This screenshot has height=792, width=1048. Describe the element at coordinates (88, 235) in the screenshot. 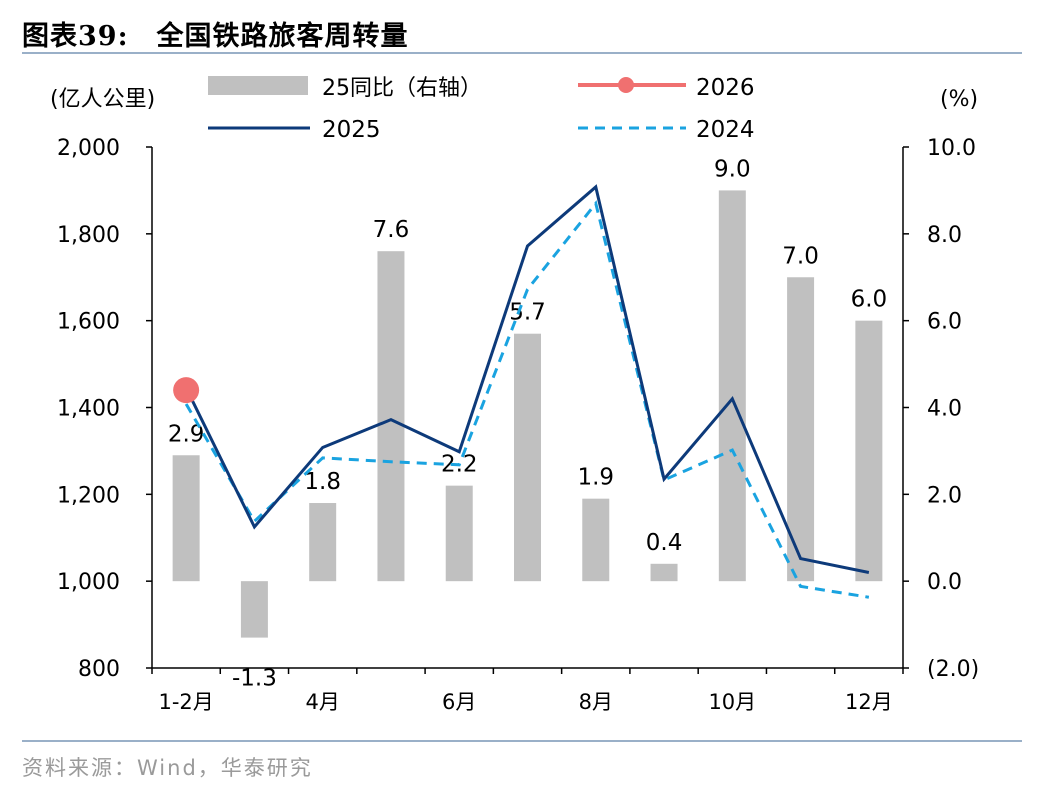

I see `left-tick-label: 1,800` at that location.